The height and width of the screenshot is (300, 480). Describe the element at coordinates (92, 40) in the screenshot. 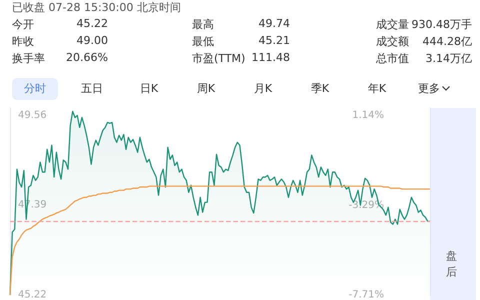

I see `text: 49.00` at that location.